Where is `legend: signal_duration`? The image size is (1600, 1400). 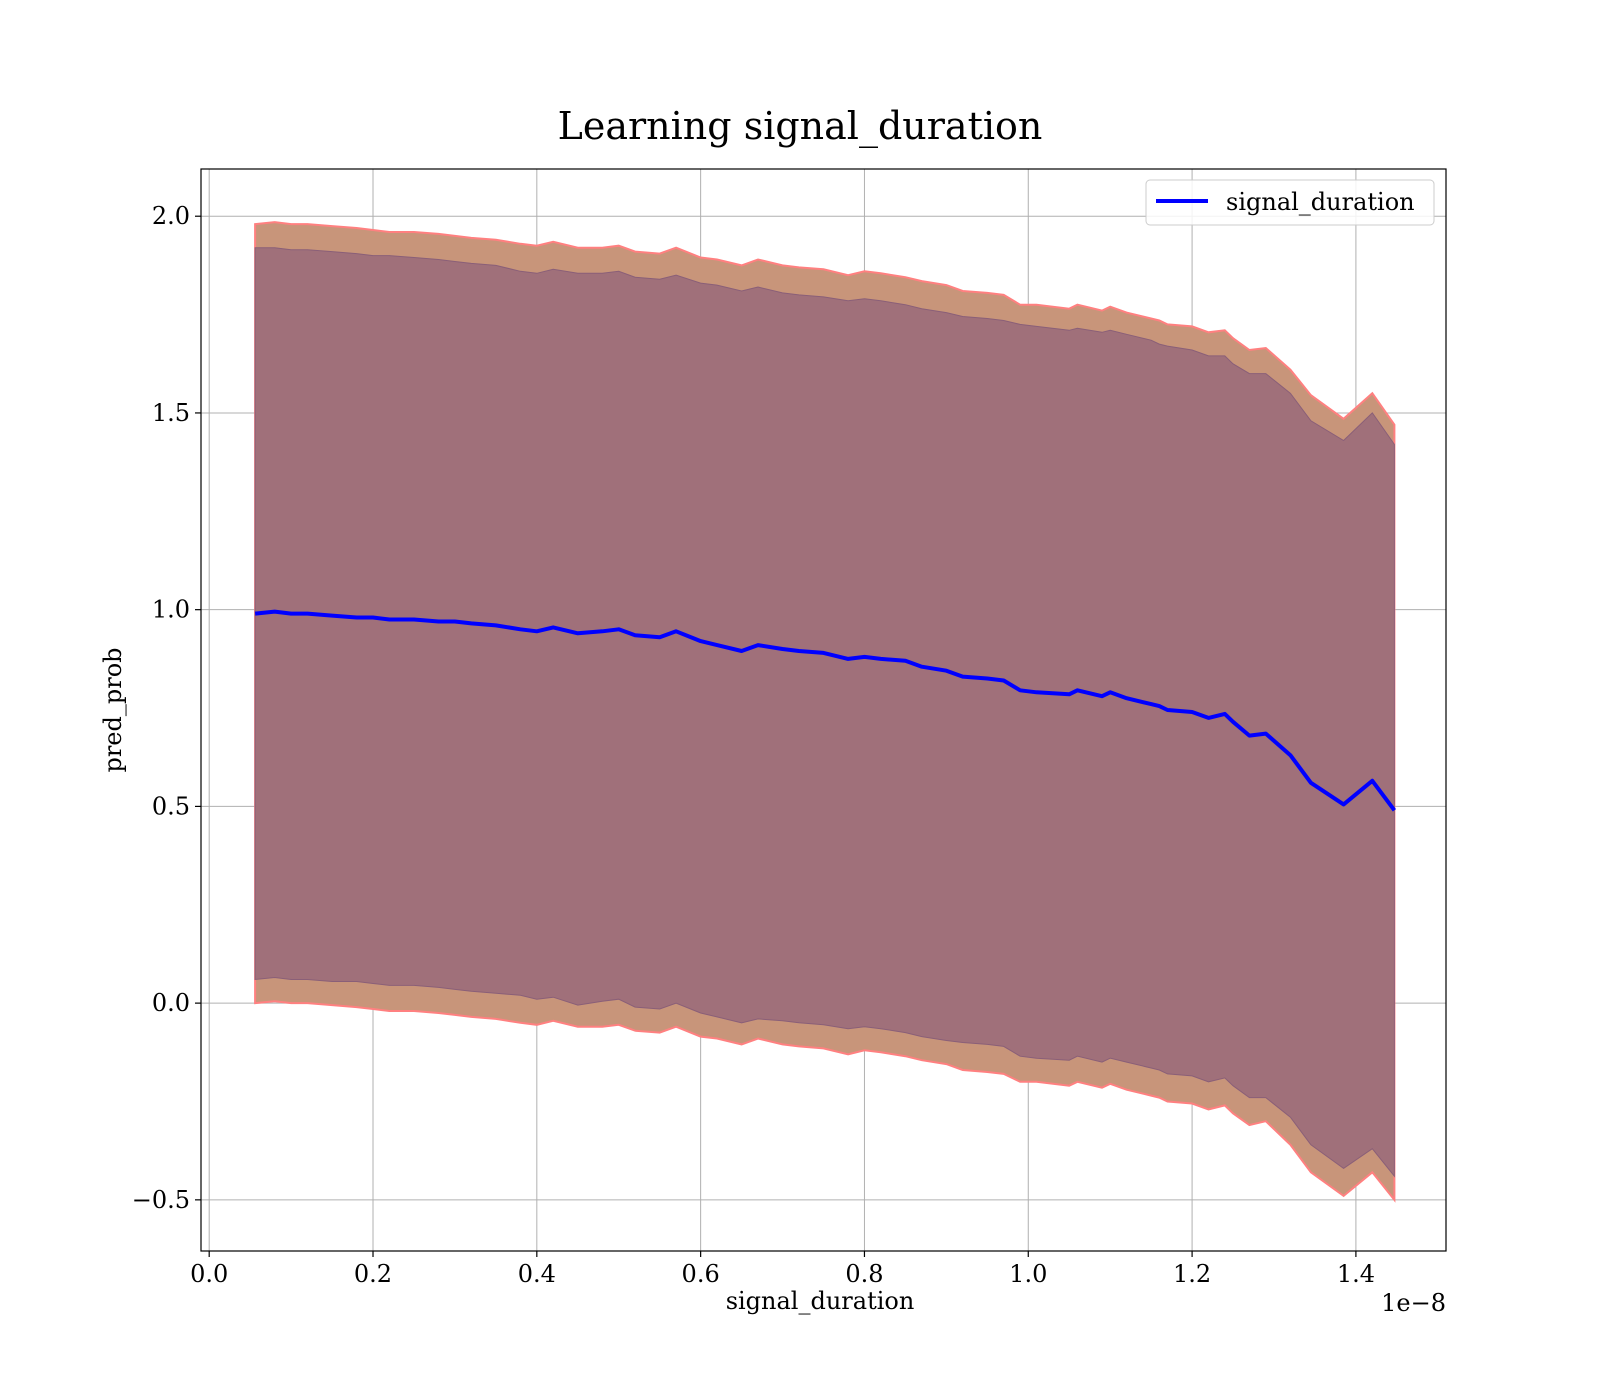 legend: signal_duration is located at coordinates (1290, 202).